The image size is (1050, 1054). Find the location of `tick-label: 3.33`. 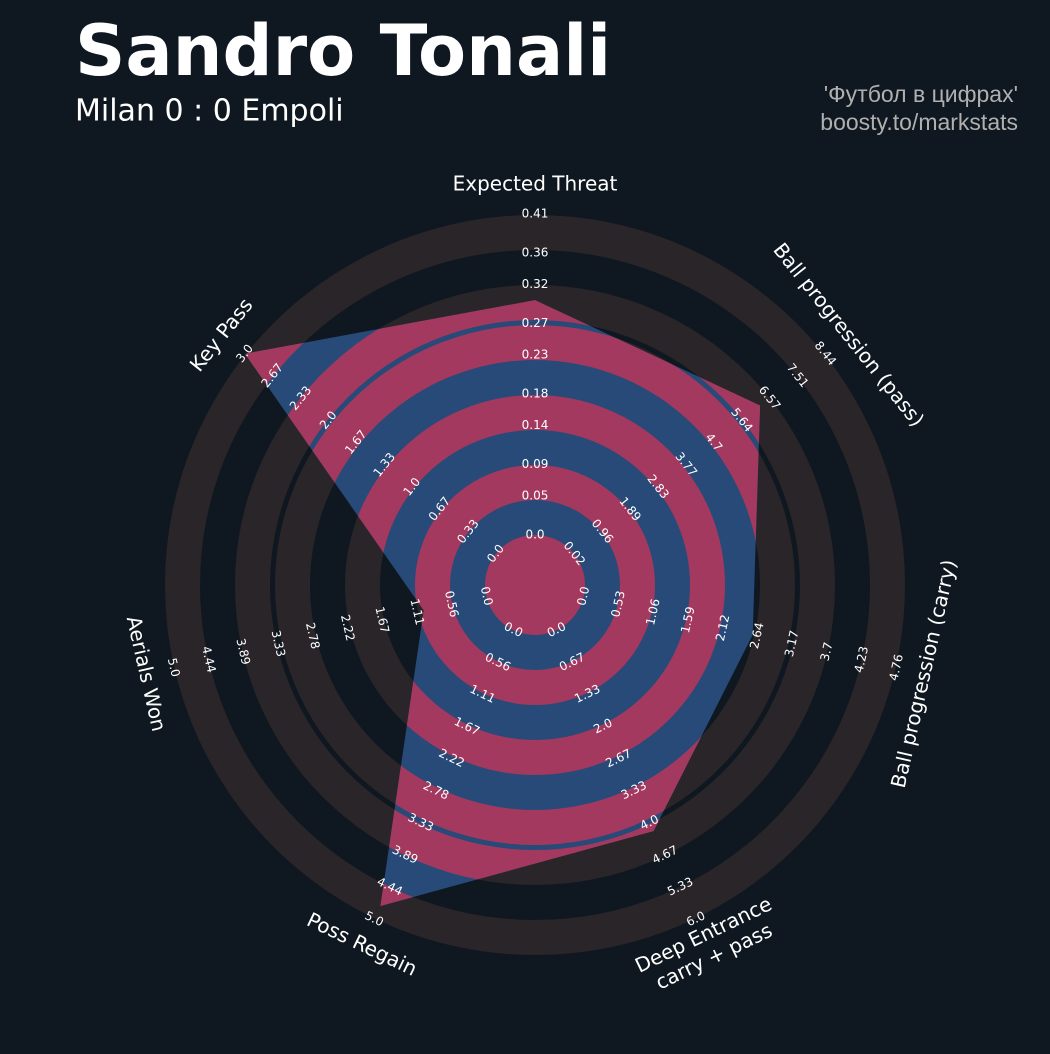

tick-label: 3.33 is located at coordinates (279, 643).